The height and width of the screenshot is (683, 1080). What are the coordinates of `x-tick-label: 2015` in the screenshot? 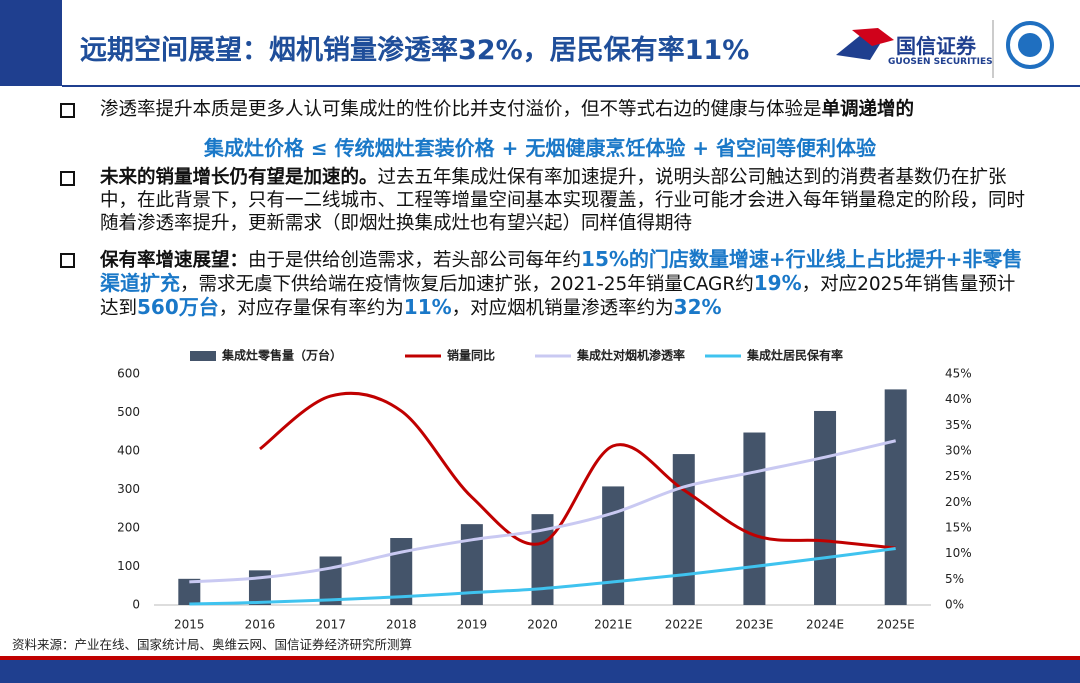 It's located at (189, 625).